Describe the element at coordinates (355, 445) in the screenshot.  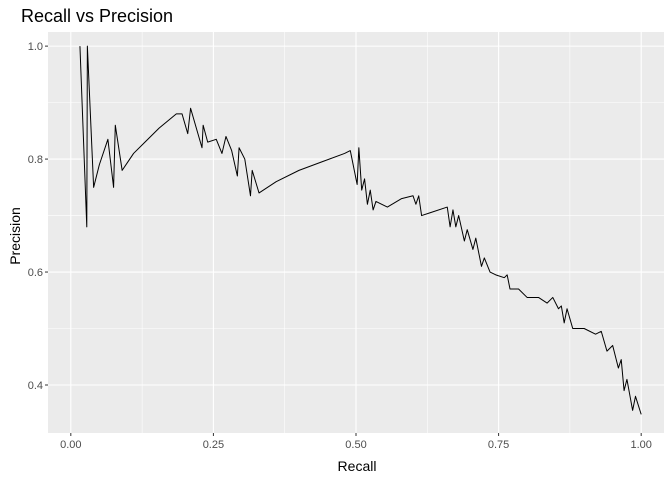
I see `x-tick-label: 0.50` at that location.